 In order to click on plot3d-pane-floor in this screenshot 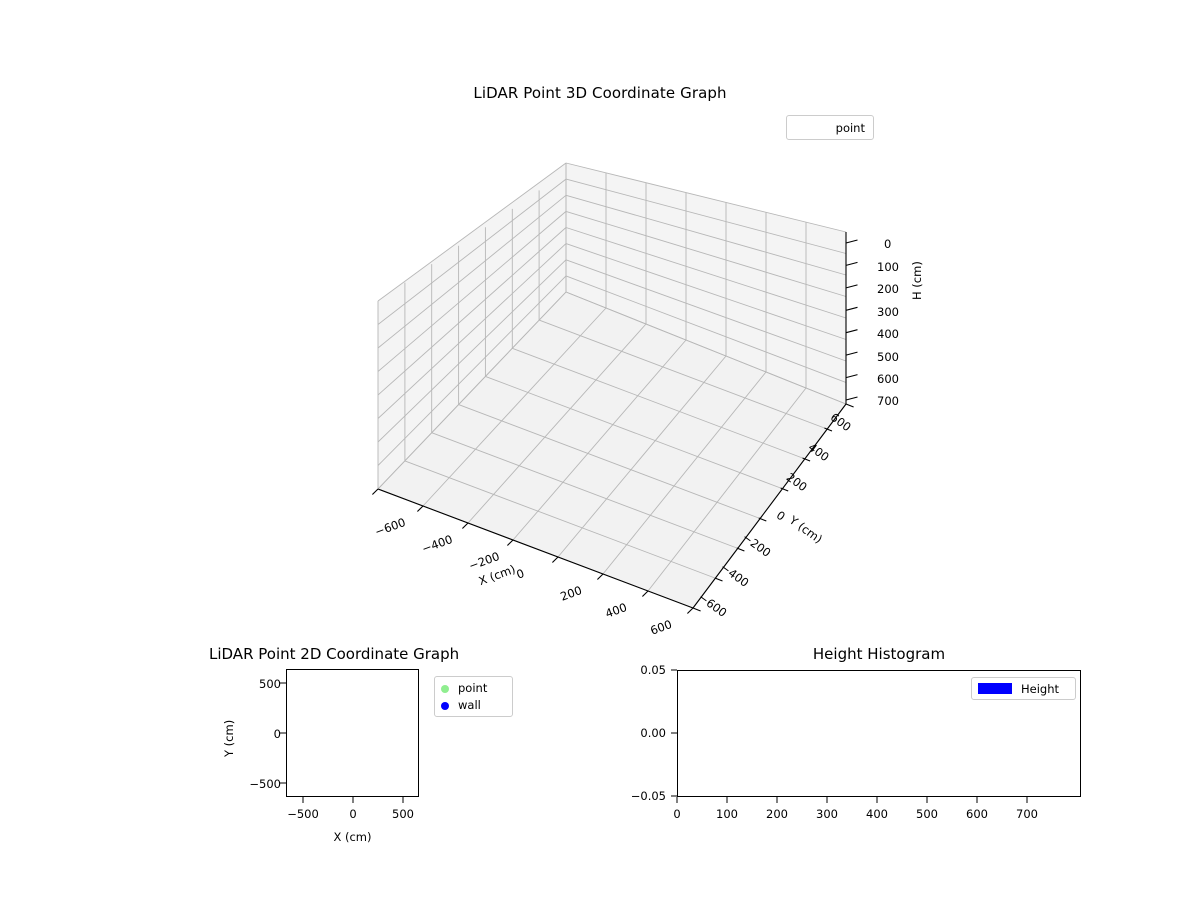, I will do `click(612, 450)`.